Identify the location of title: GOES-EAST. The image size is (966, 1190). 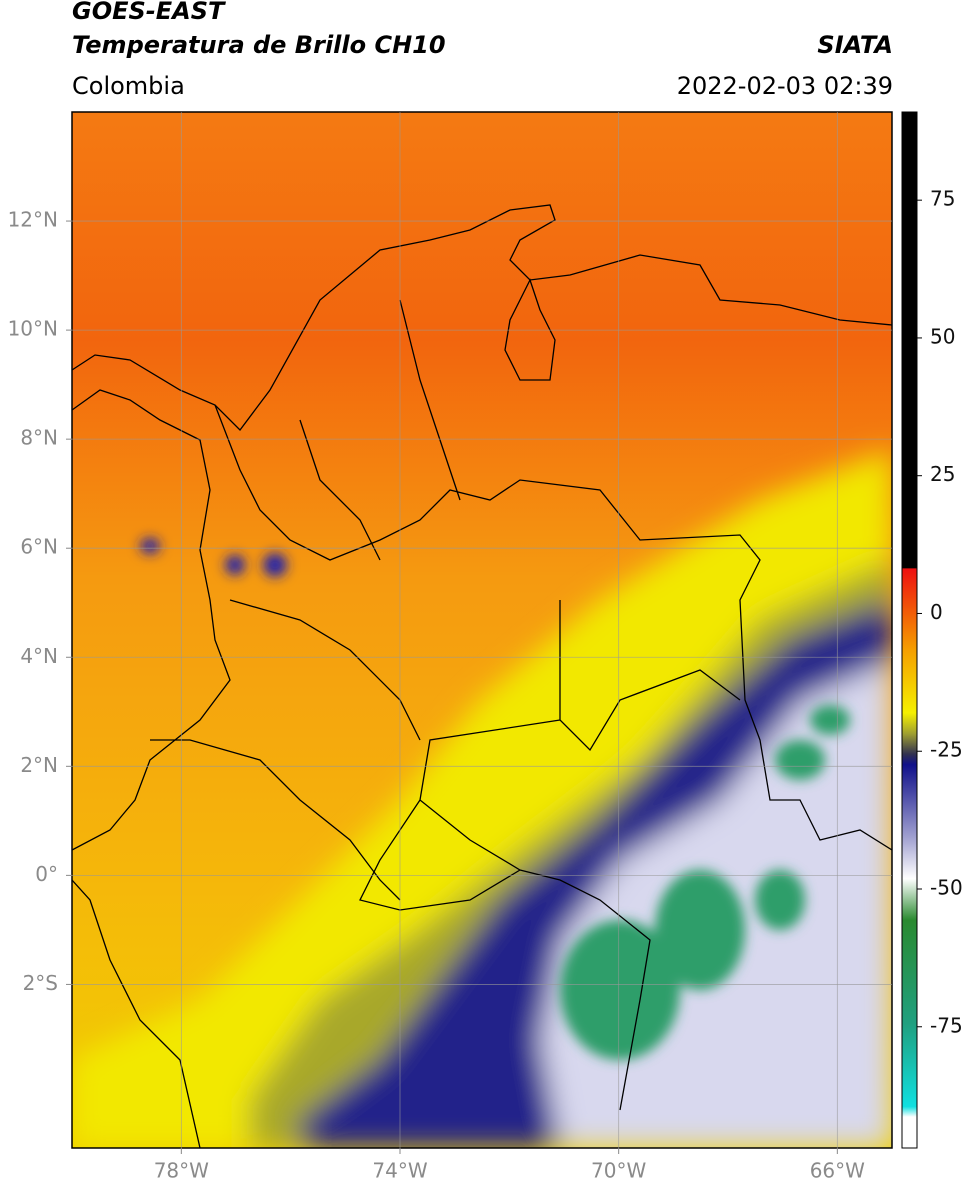
(148, 12).